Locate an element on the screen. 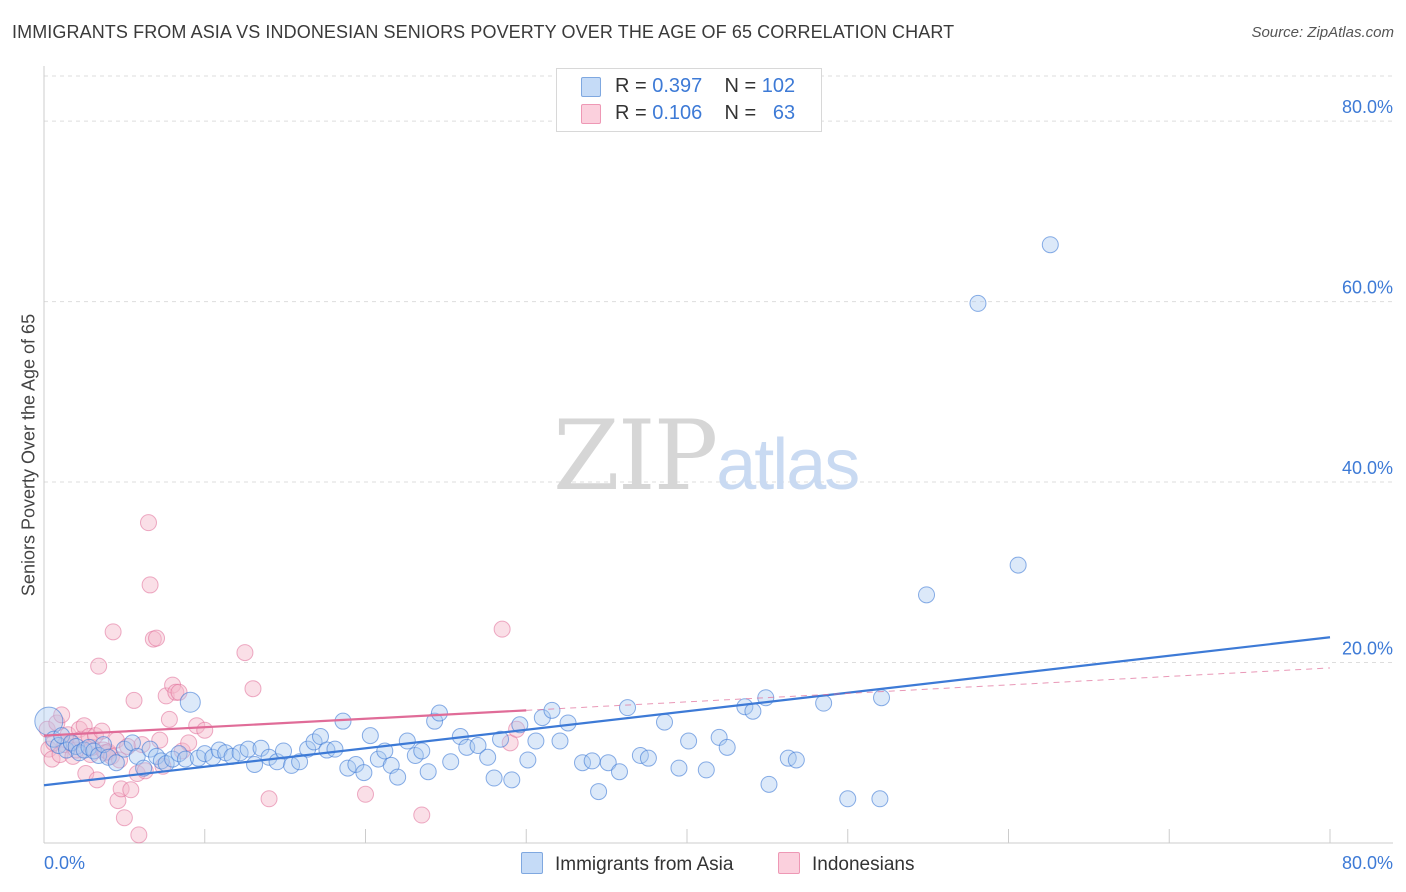  watermark: ZIPatlas is located at coordinates (706, 456).